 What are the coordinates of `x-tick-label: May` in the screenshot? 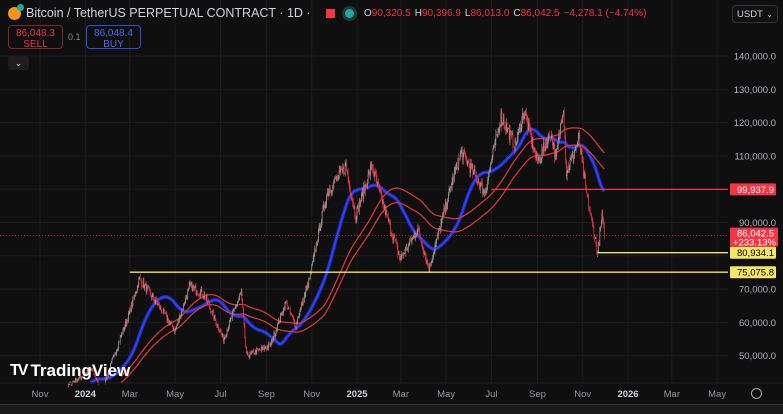 It's located at (446, 394).